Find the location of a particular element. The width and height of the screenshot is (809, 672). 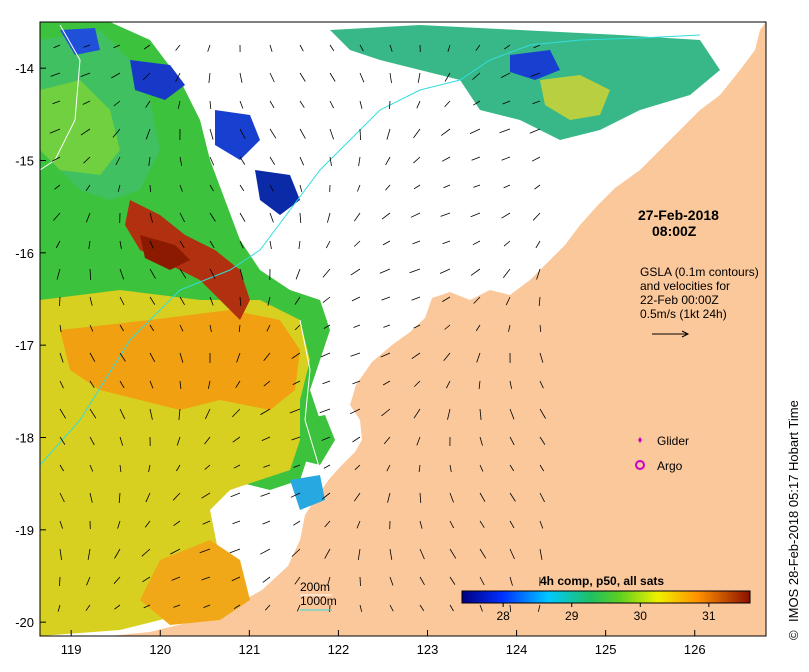

lon-tick-label: 124 is located at coordinates (517, 649).